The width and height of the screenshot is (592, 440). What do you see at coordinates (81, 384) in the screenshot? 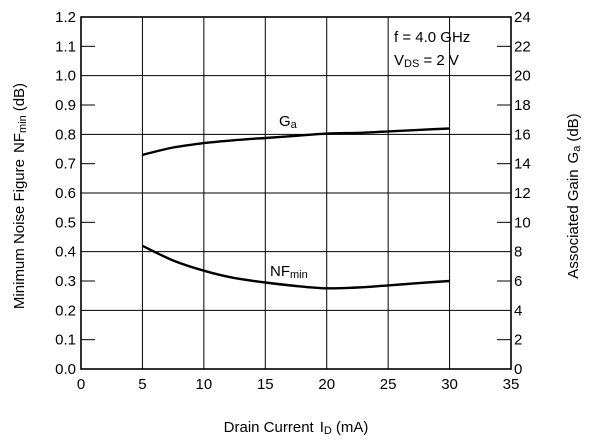
I see `x-tick-label: 0` at bounding box center [81, 384].